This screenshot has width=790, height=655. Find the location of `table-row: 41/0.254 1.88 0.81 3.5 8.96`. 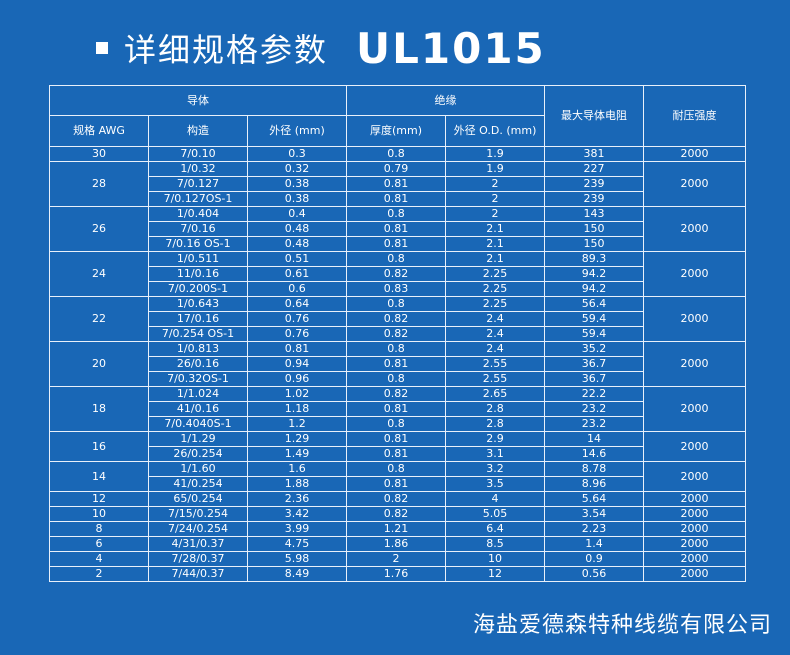

table-row: 41/0.254 1.88 0.81 3.5 8.96 is located at coordinates (398, 484).